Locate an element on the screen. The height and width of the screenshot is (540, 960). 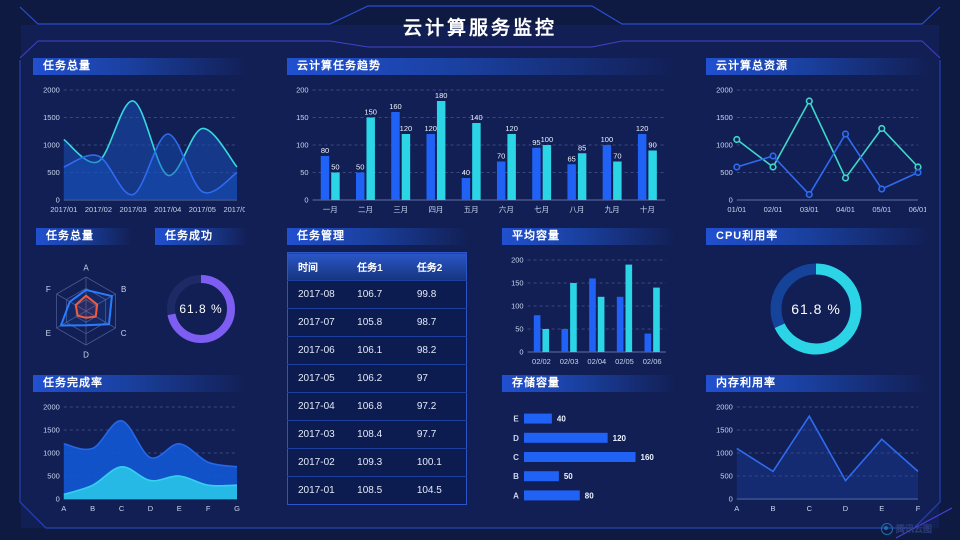
panel-title-bar: CPU利用率 is located at coordinates (816, 236).